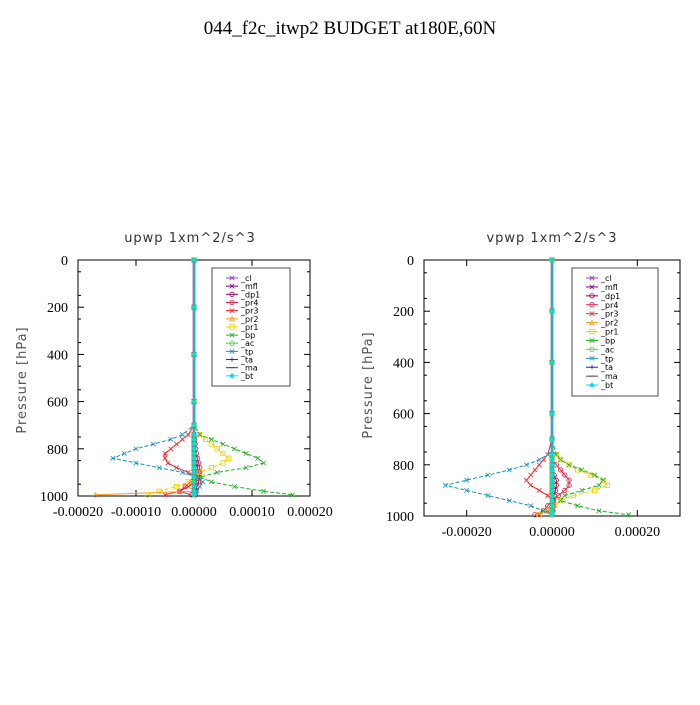 Image resolution: width=700 pixels, height=705 pixels. What do you see at coordinates (194, 512) in the screenshot?
I see `x-tick-label: 0.00000` at bounding box center [194, 512].